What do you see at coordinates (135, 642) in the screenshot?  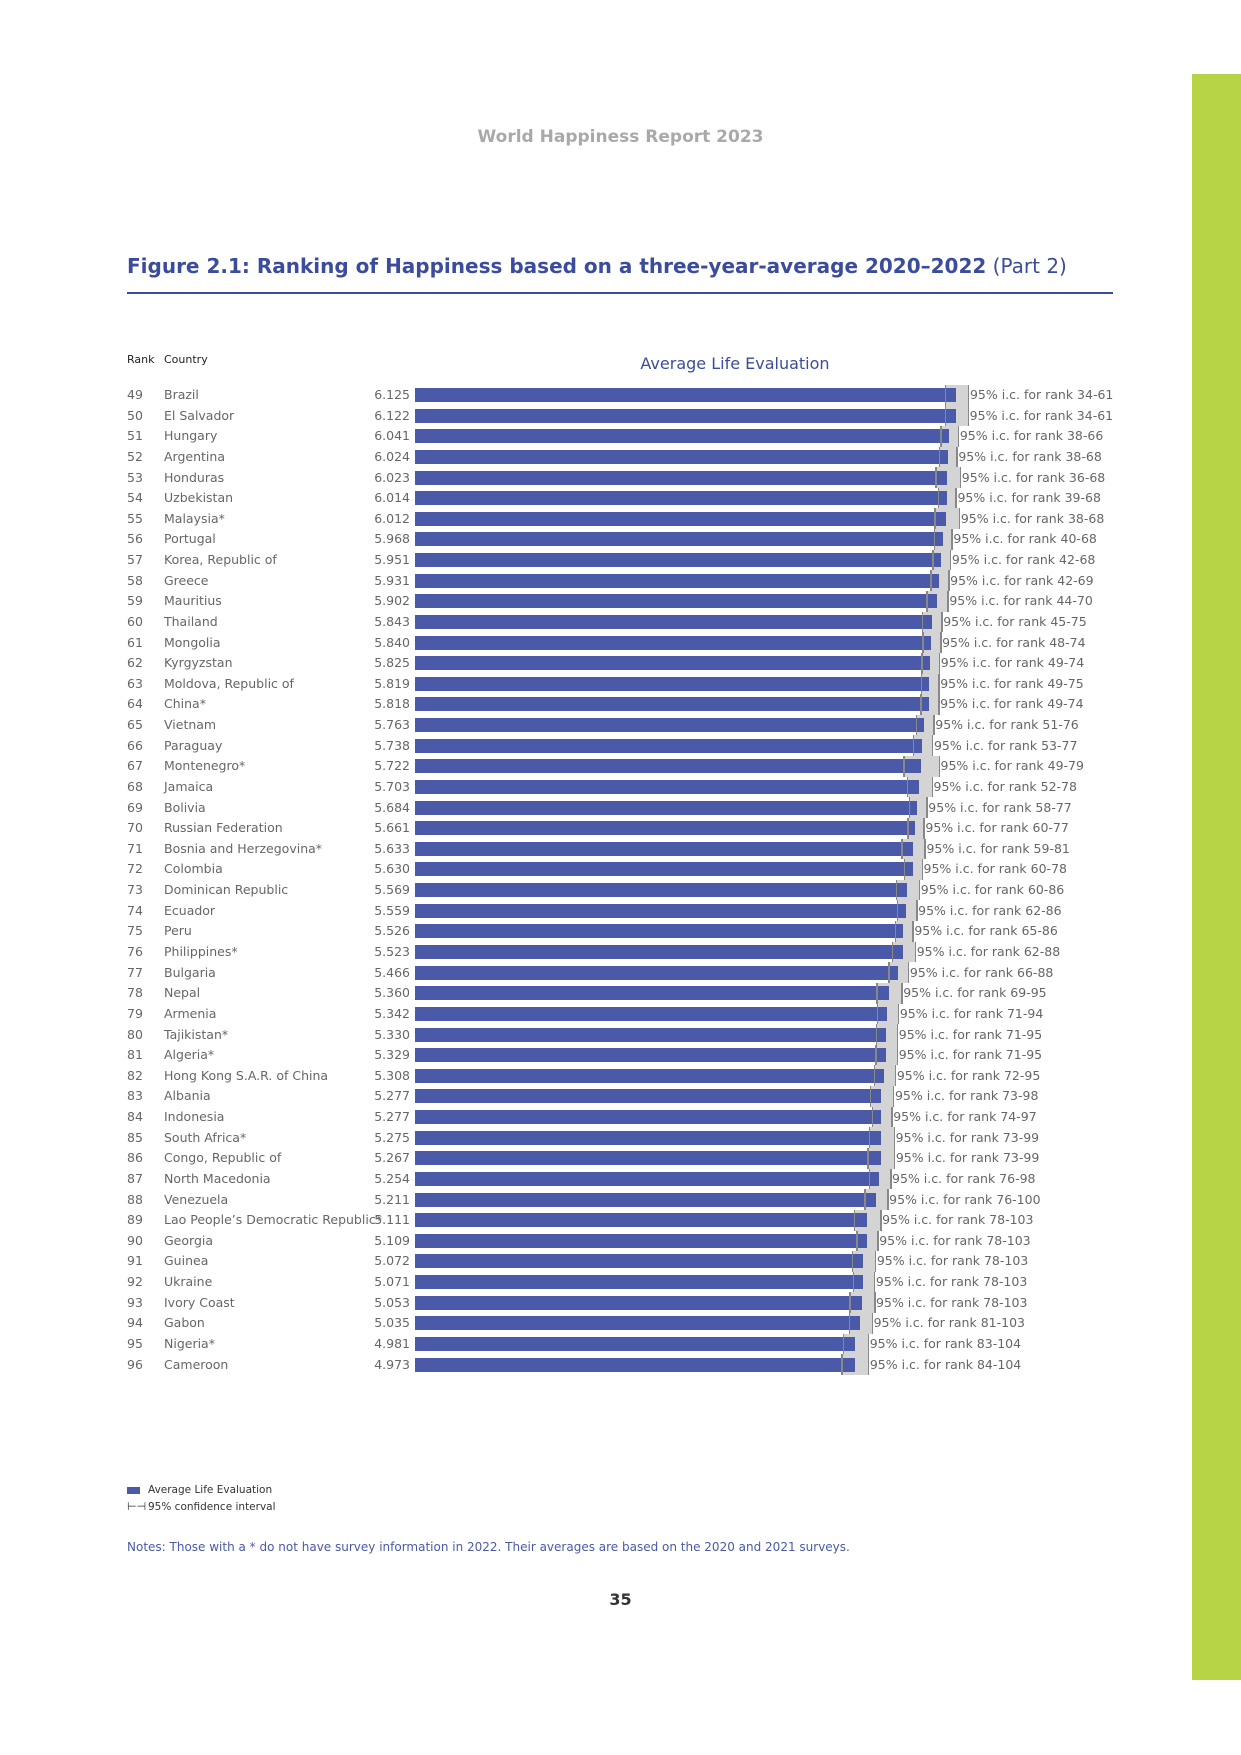 I see `row-rank: 61` at bounding box center [135, 642].